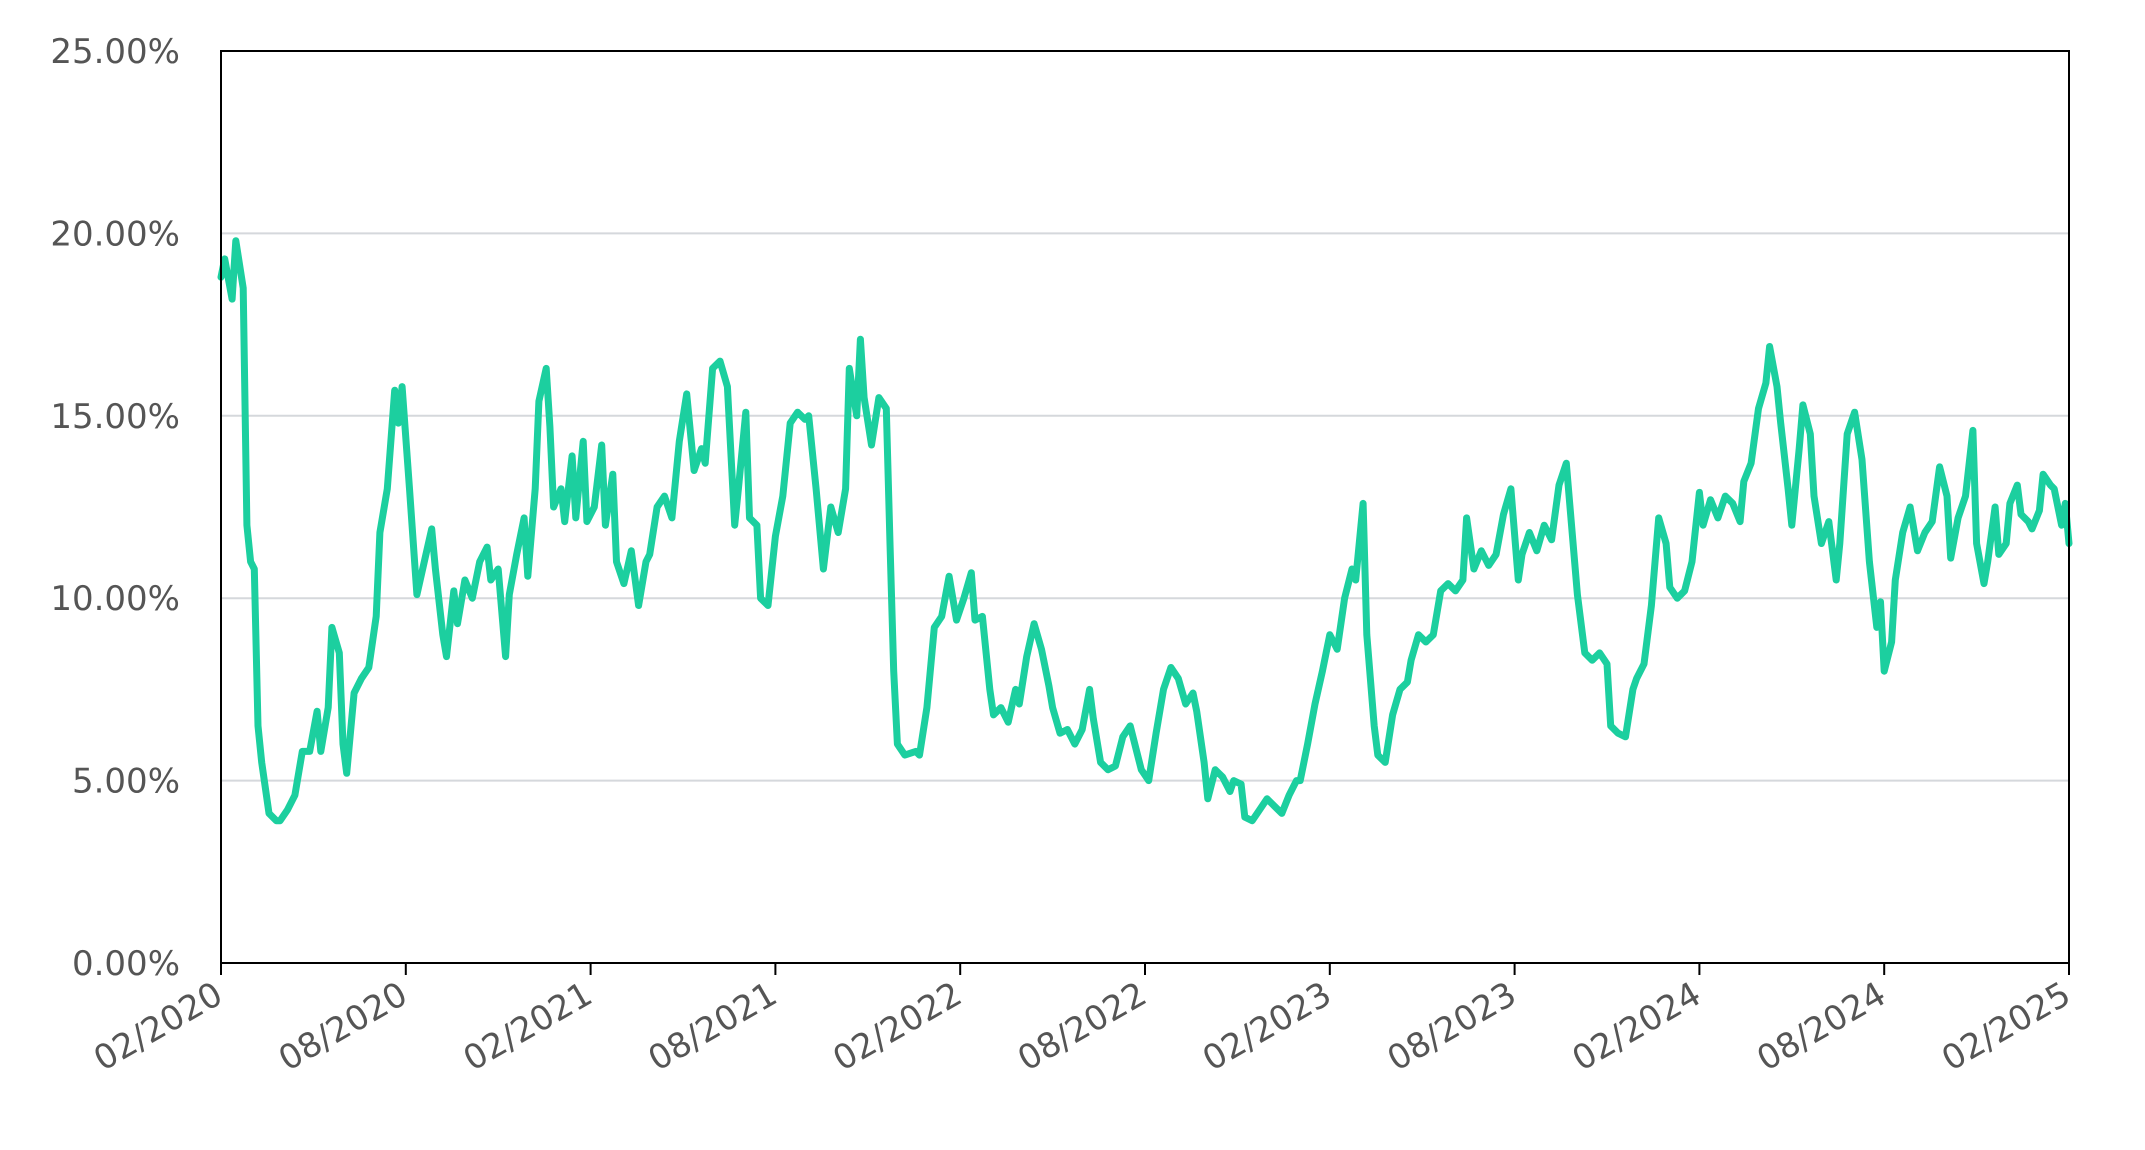 This screenshot has width=2145, height=1150. I want to click on y-tick-label: 0.00%, so click(126, 964).